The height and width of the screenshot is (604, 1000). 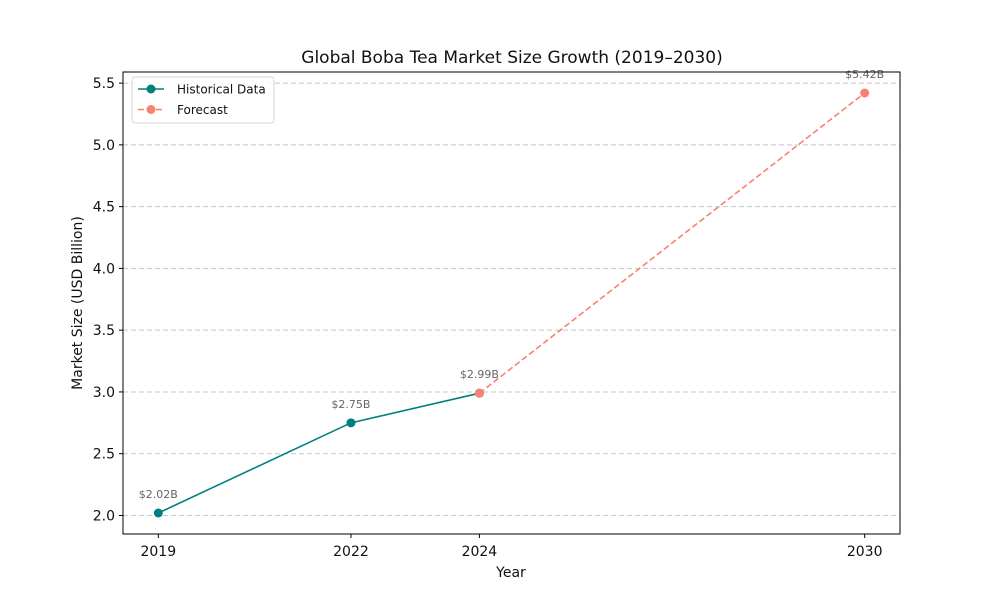 I want to click on legend-marker-historical-data, so click(x=151, y=89).